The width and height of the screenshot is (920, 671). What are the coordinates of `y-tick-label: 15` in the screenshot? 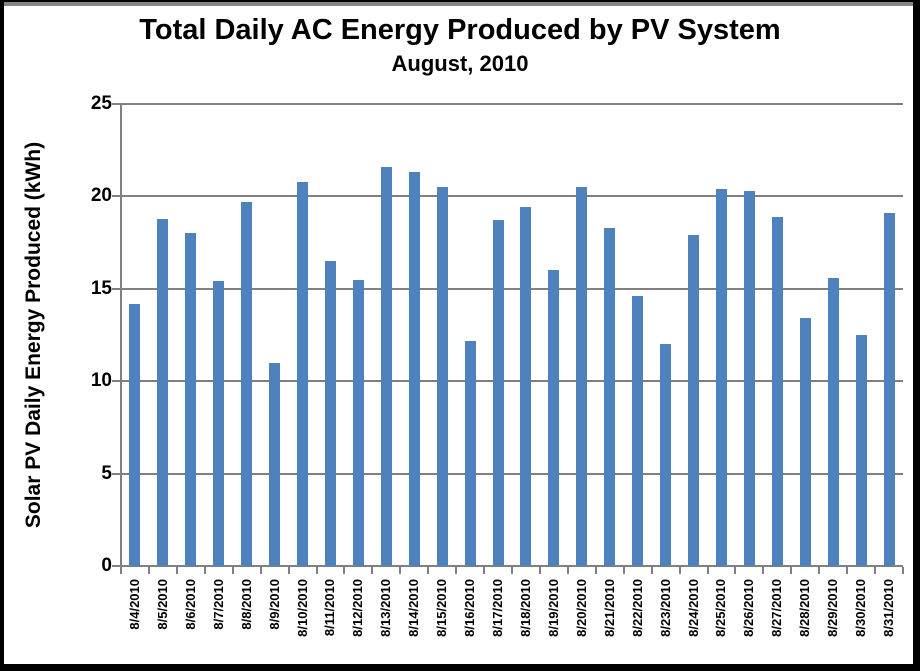 It's located at (101, 288).